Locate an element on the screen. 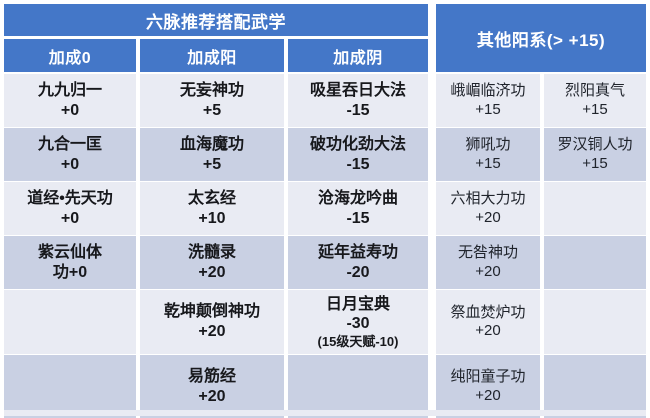 The image size is (650, 418). skill-name: 破功化劲大法 is located at coordinates (357, 144).